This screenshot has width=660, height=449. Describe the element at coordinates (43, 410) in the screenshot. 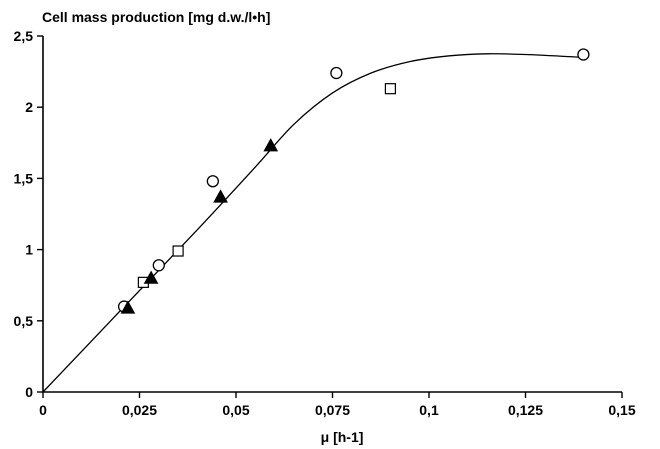

I see `x-tick-label: 0` at that location.